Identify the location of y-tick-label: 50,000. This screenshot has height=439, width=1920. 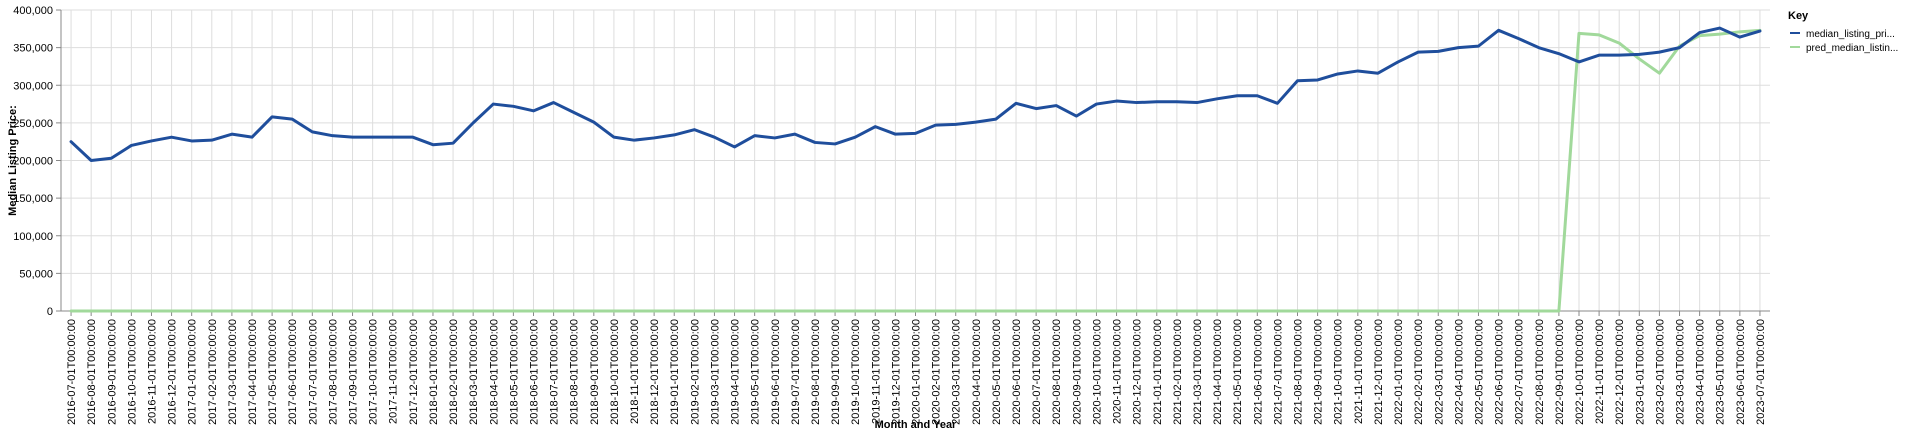
(36, 274).